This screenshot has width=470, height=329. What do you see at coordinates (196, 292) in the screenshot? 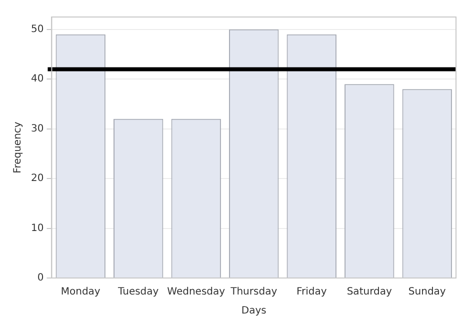
I see `x-tick-label: Wednesday` at bounding box center [196, 292].